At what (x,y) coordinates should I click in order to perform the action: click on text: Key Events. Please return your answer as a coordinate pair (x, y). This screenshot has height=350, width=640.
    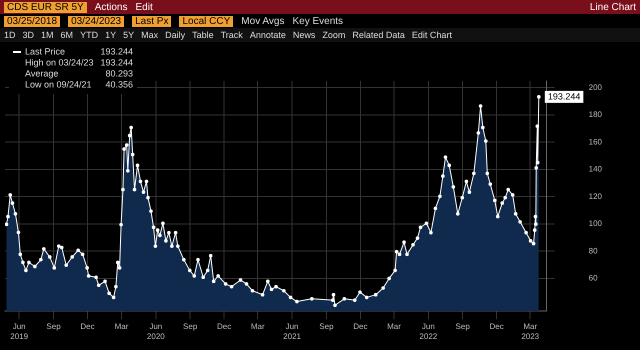
    Looking at the image, I should click on (318, 21).